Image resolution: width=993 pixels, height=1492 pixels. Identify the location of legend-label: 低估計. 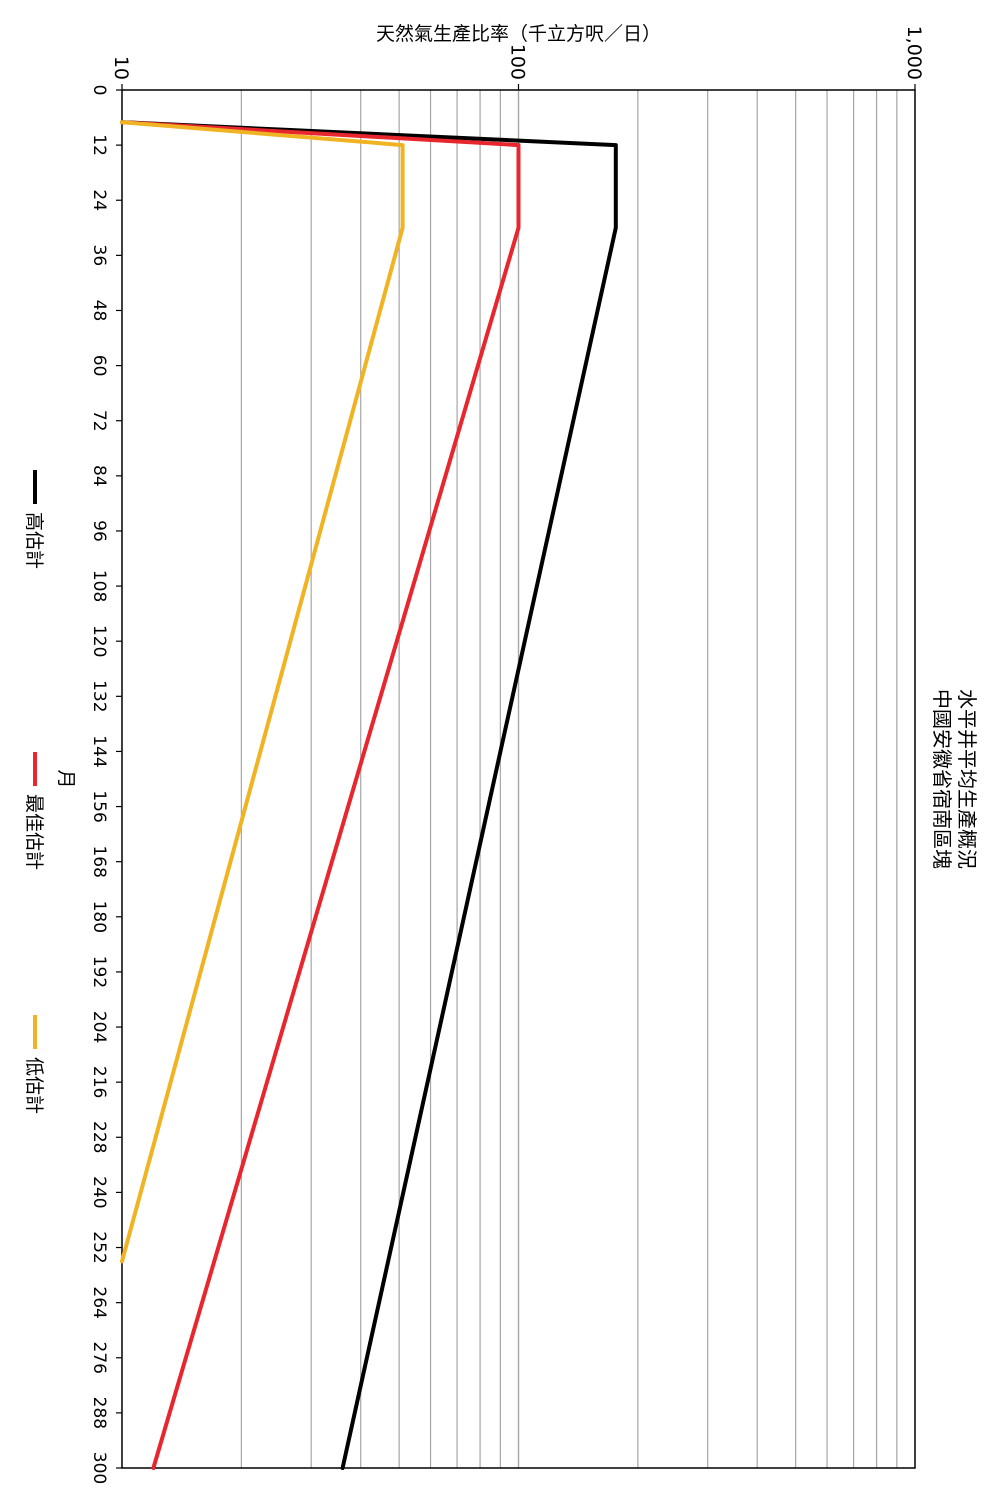
(34, 1085).